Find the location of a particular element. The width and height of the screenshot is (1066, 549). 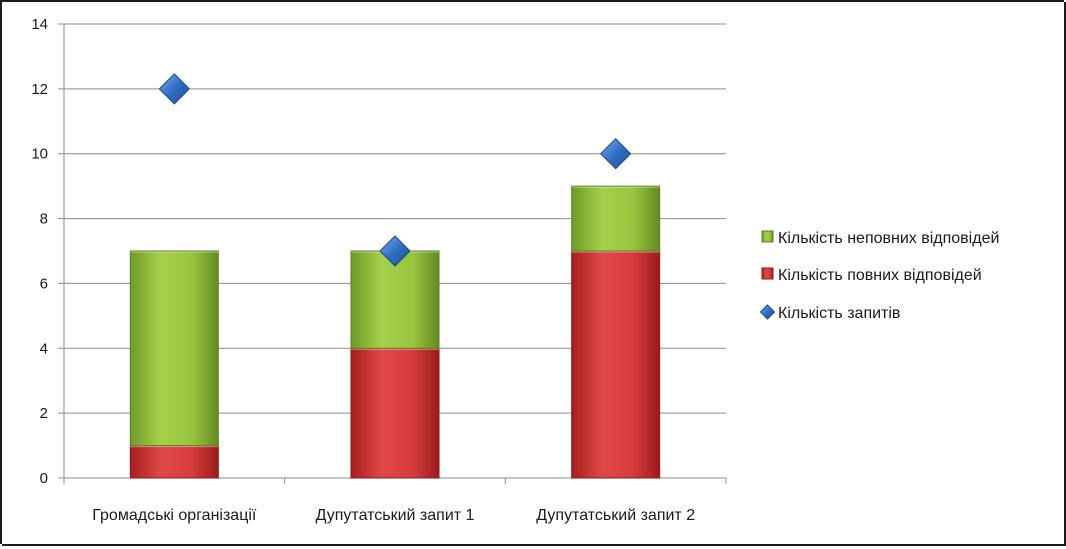

legend-label: Кількість повних відповідей is located at coordinates (880, 275).